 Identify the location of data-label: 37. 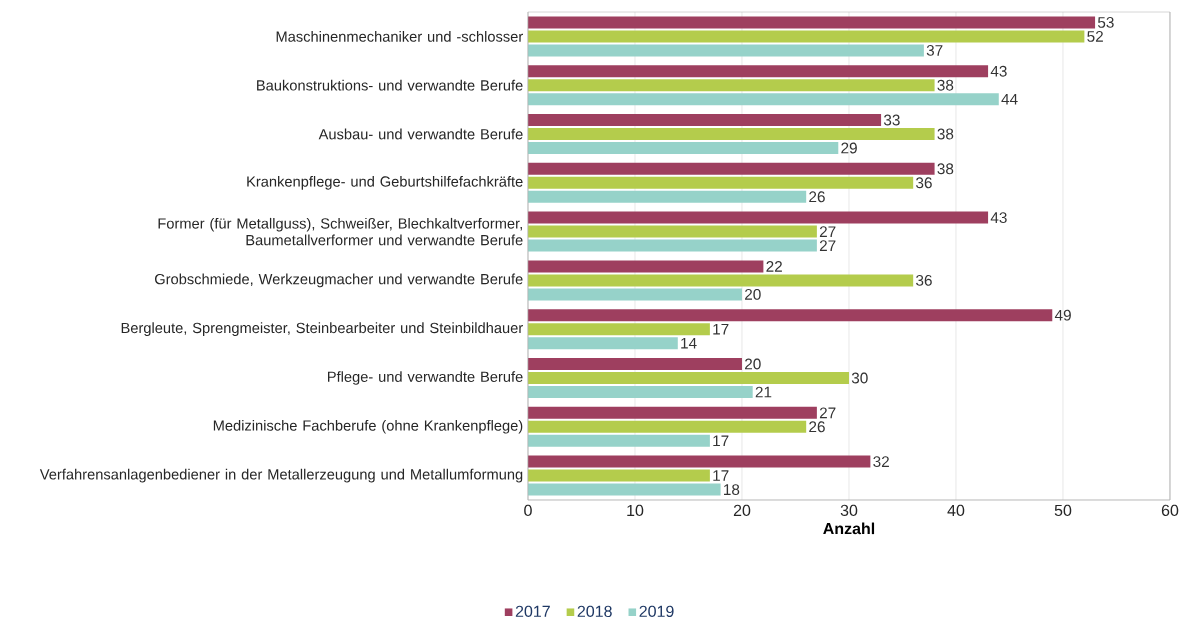
(934, 50).